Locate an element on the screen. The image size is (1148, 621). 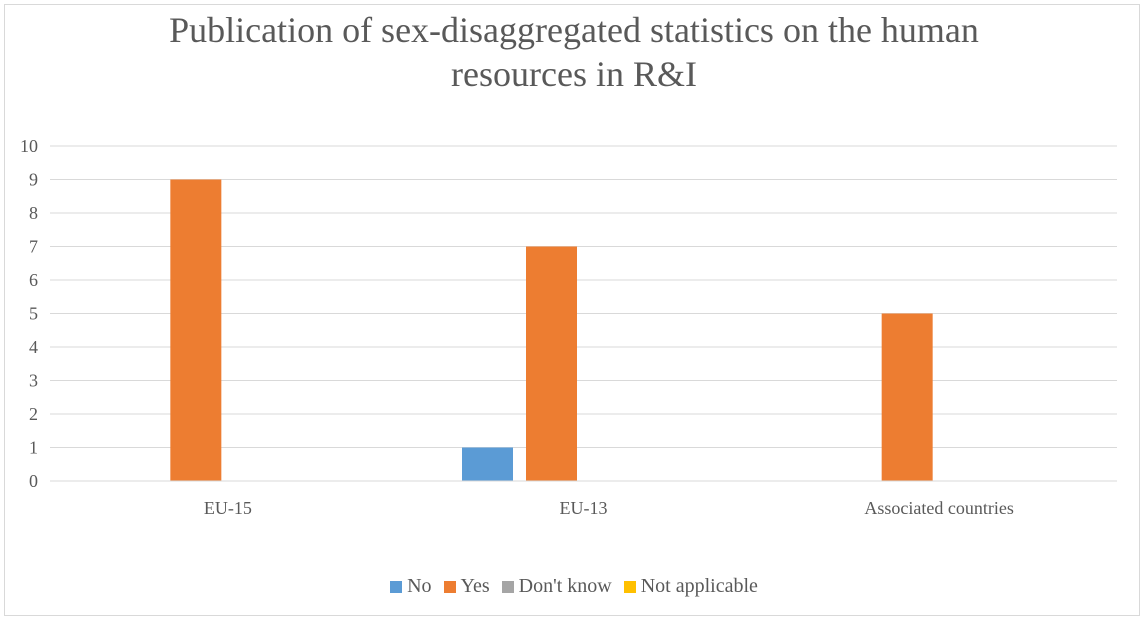
legend-label: Yes is located at coordinates (475, 586).